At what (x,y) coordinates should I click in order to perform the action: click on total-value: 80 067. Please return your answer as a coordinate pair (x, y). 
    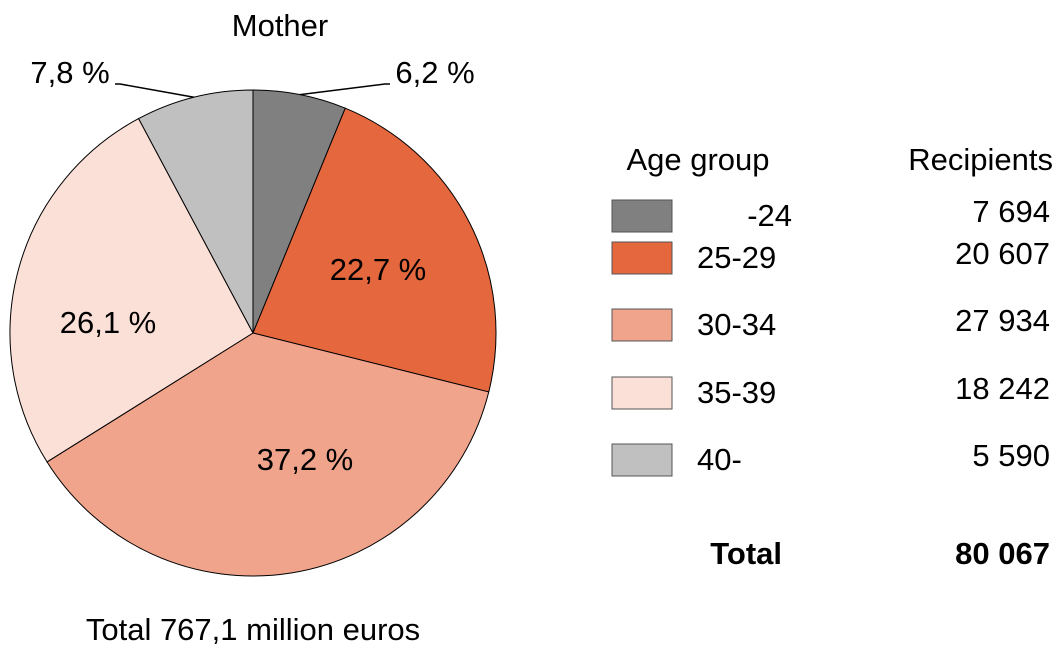
    Looking at the image, I should click on (1002, 553).